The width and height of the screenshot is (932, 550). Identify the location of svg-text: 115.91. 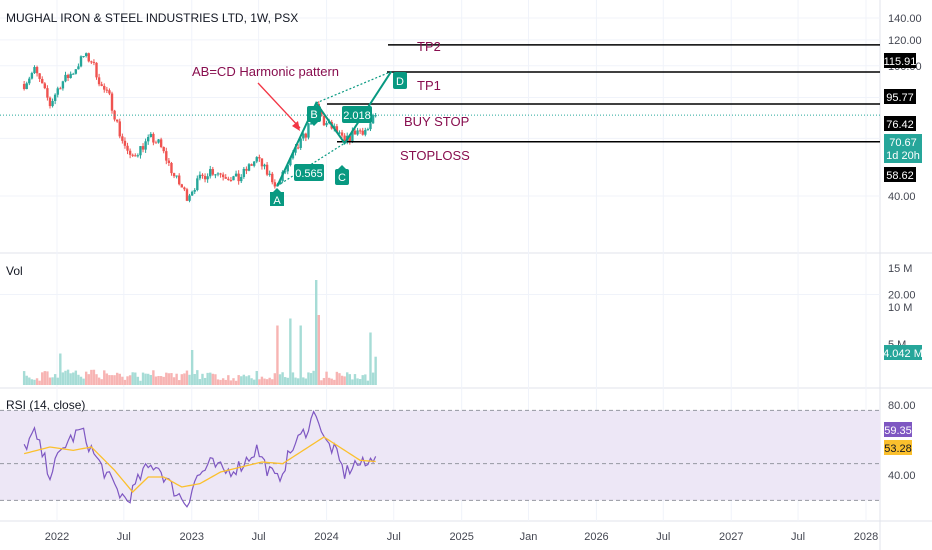
(900, 62).